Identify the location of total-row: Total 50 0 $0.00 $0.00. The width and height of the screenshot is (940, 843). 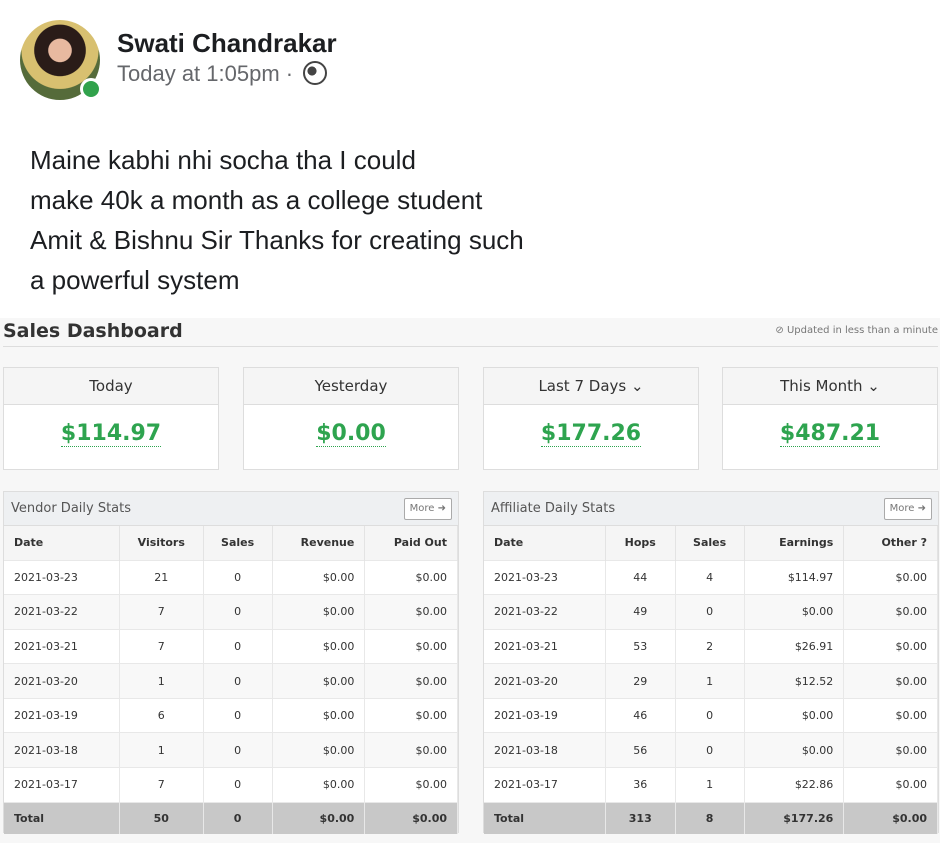
(231, 818).